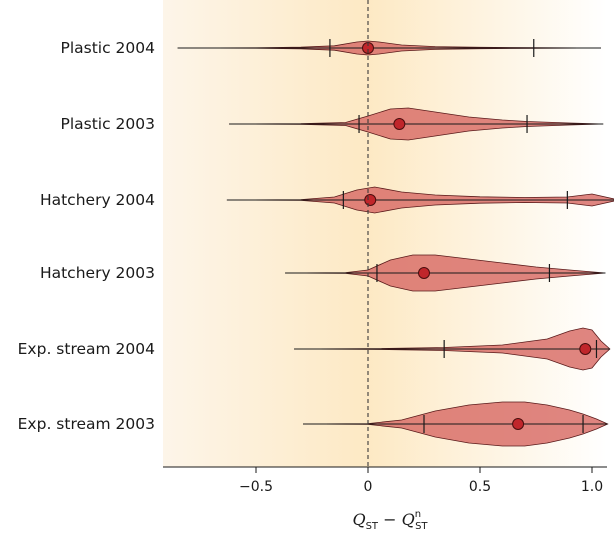 The height and width of the screenshot is (539, 614). What do you see at coordinates (592, 487) in the screenshot?
I see `x-tick-label: 1.0` at bounding box center [592, 487].